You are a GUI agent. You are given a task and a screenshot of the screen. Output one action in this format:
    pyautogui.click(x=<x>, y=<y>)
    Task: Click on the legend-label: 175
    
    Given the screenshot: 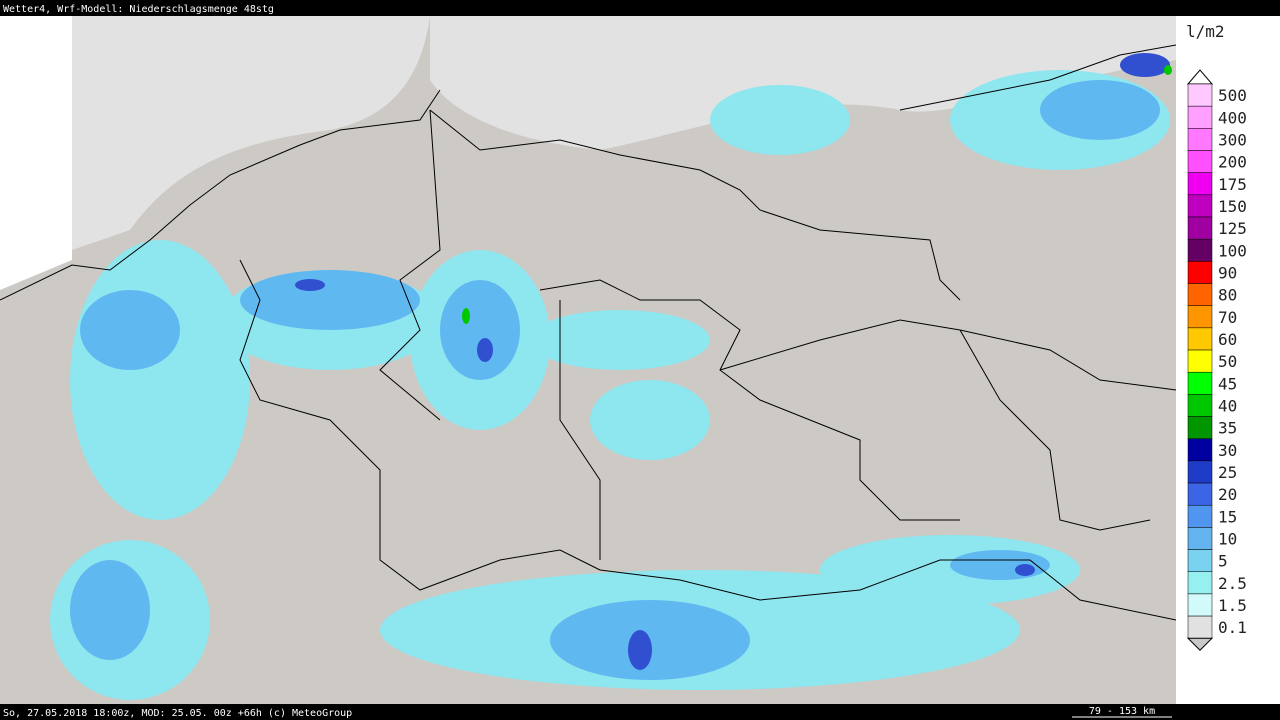 What is the action you would take?
    pyautogui.click(x=1232, y=184)
    